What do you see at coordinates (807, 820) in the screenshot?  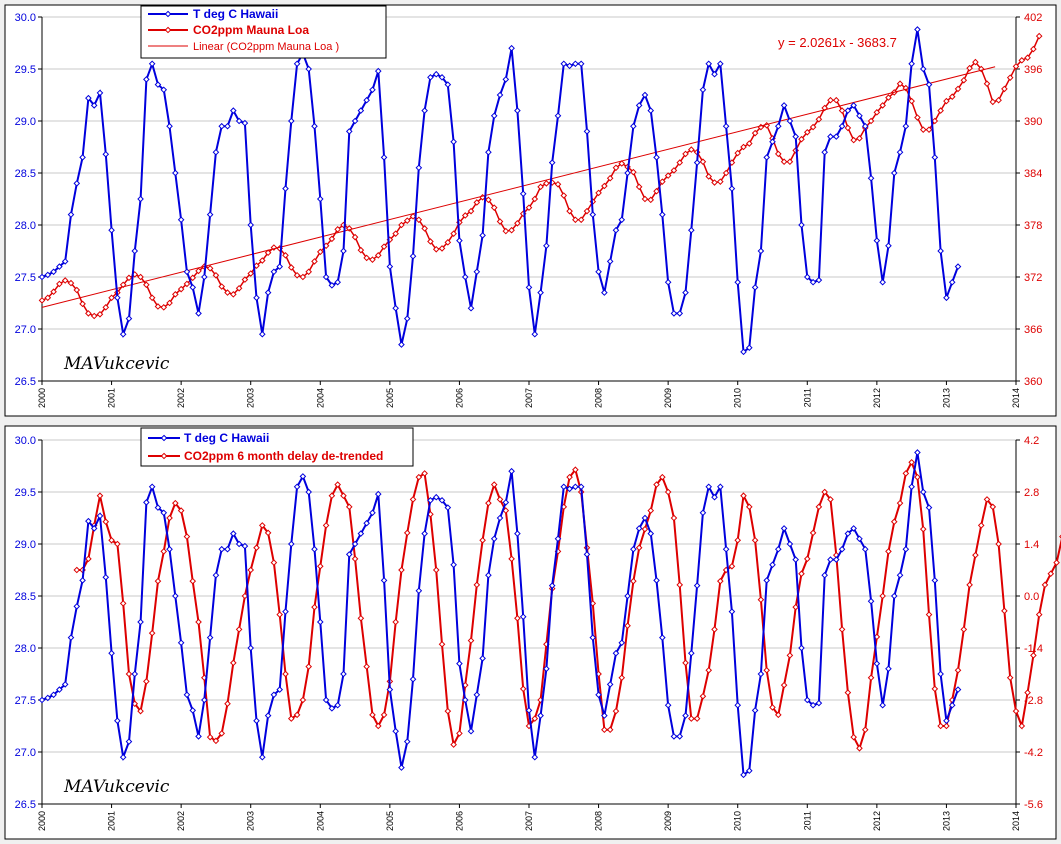 I see `x-tick-label: 2011` at bounding box center [807, 820].